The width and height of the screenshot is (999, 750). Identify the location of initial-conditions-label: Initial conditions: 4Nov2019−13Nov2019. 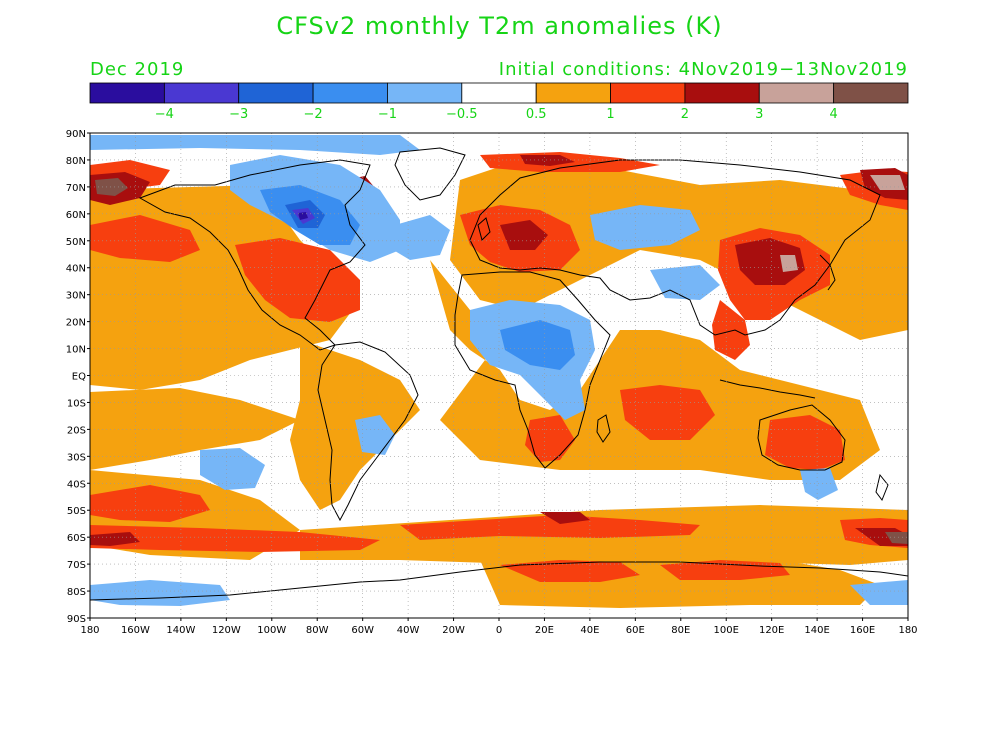
(703, 69).